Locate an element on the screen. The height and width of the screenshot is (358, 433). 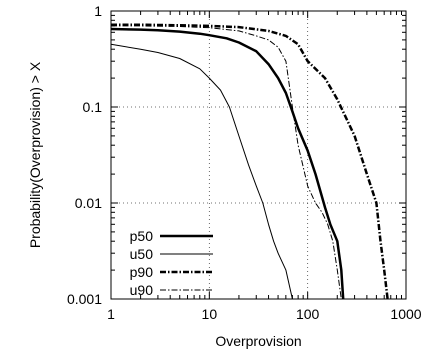
x-tick-label: 10 is located at coordinates (210, 314).